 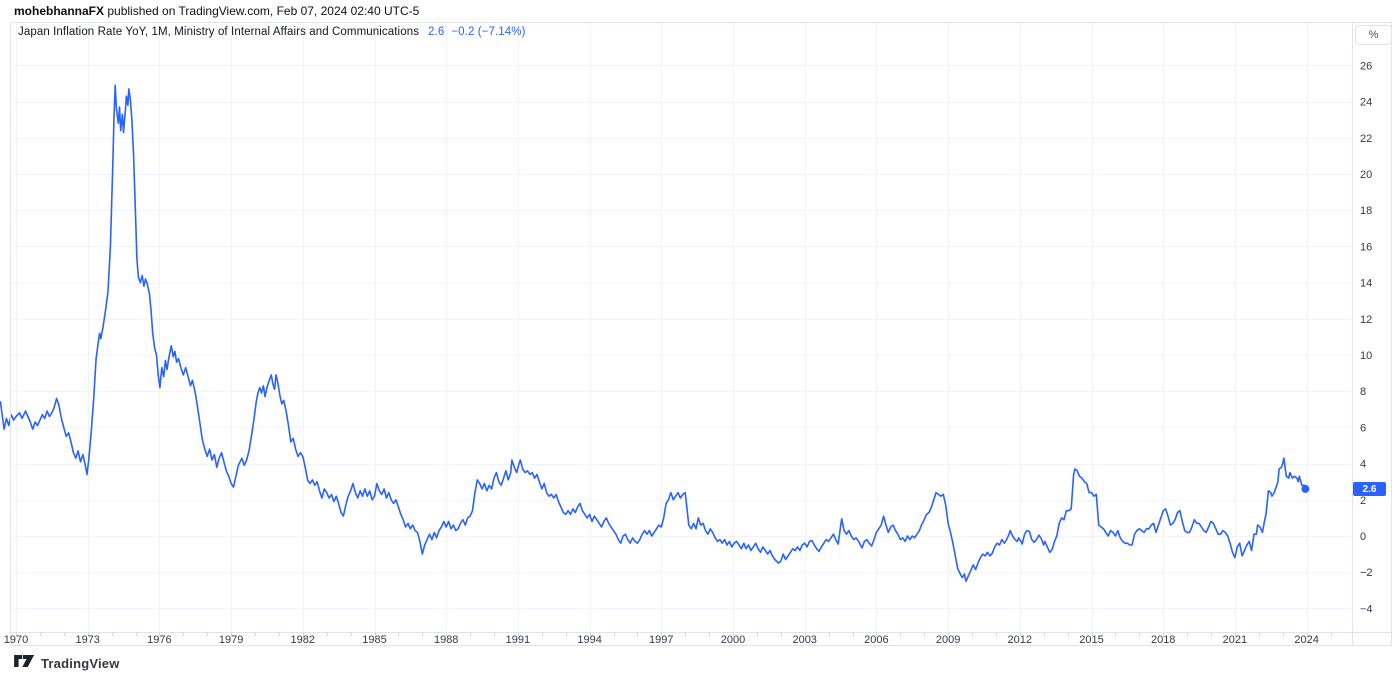 What do you see at coordinates (1373, 35) in the screenshot?
I see `percent-unit-button: %` at bounding box center [1373, 35].